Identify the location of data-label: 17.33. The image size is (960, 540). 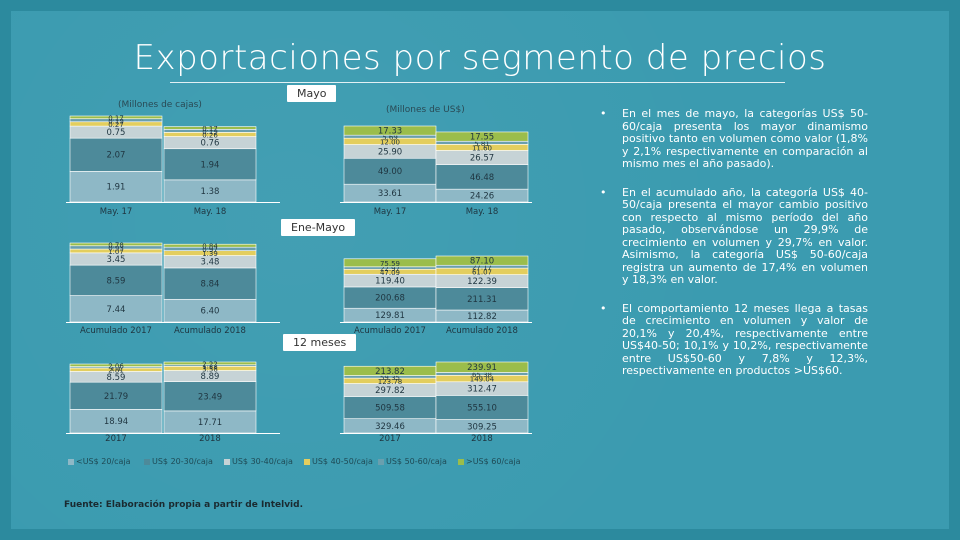
(390, 132).